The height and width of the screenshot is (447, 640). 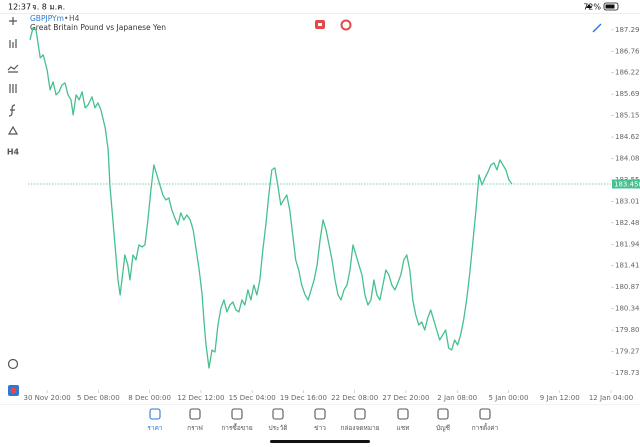 I want to click on search-button, so click(x=13, y=364).